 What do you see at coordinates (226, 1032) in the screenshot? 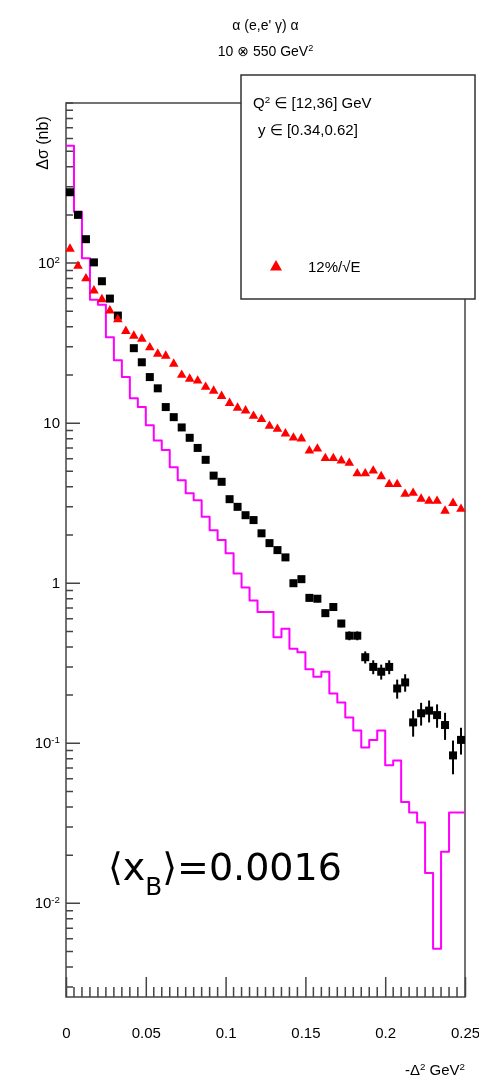
I see `x-tick-label: 0.1` at bounding box center [226, 1032].